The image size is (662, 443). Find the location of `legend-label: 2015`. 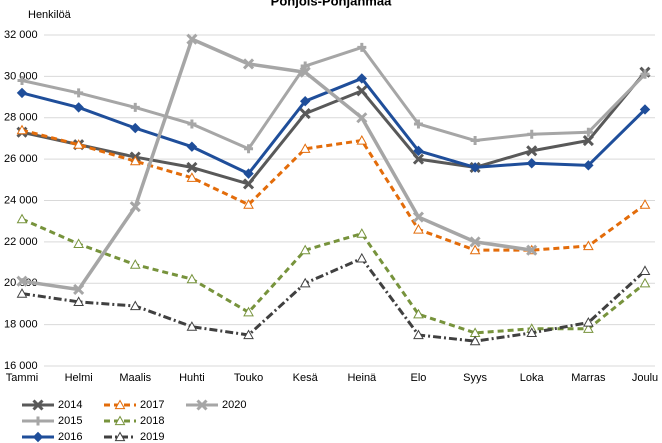

legend-label: 2015 is located at coordinates (70, 421).